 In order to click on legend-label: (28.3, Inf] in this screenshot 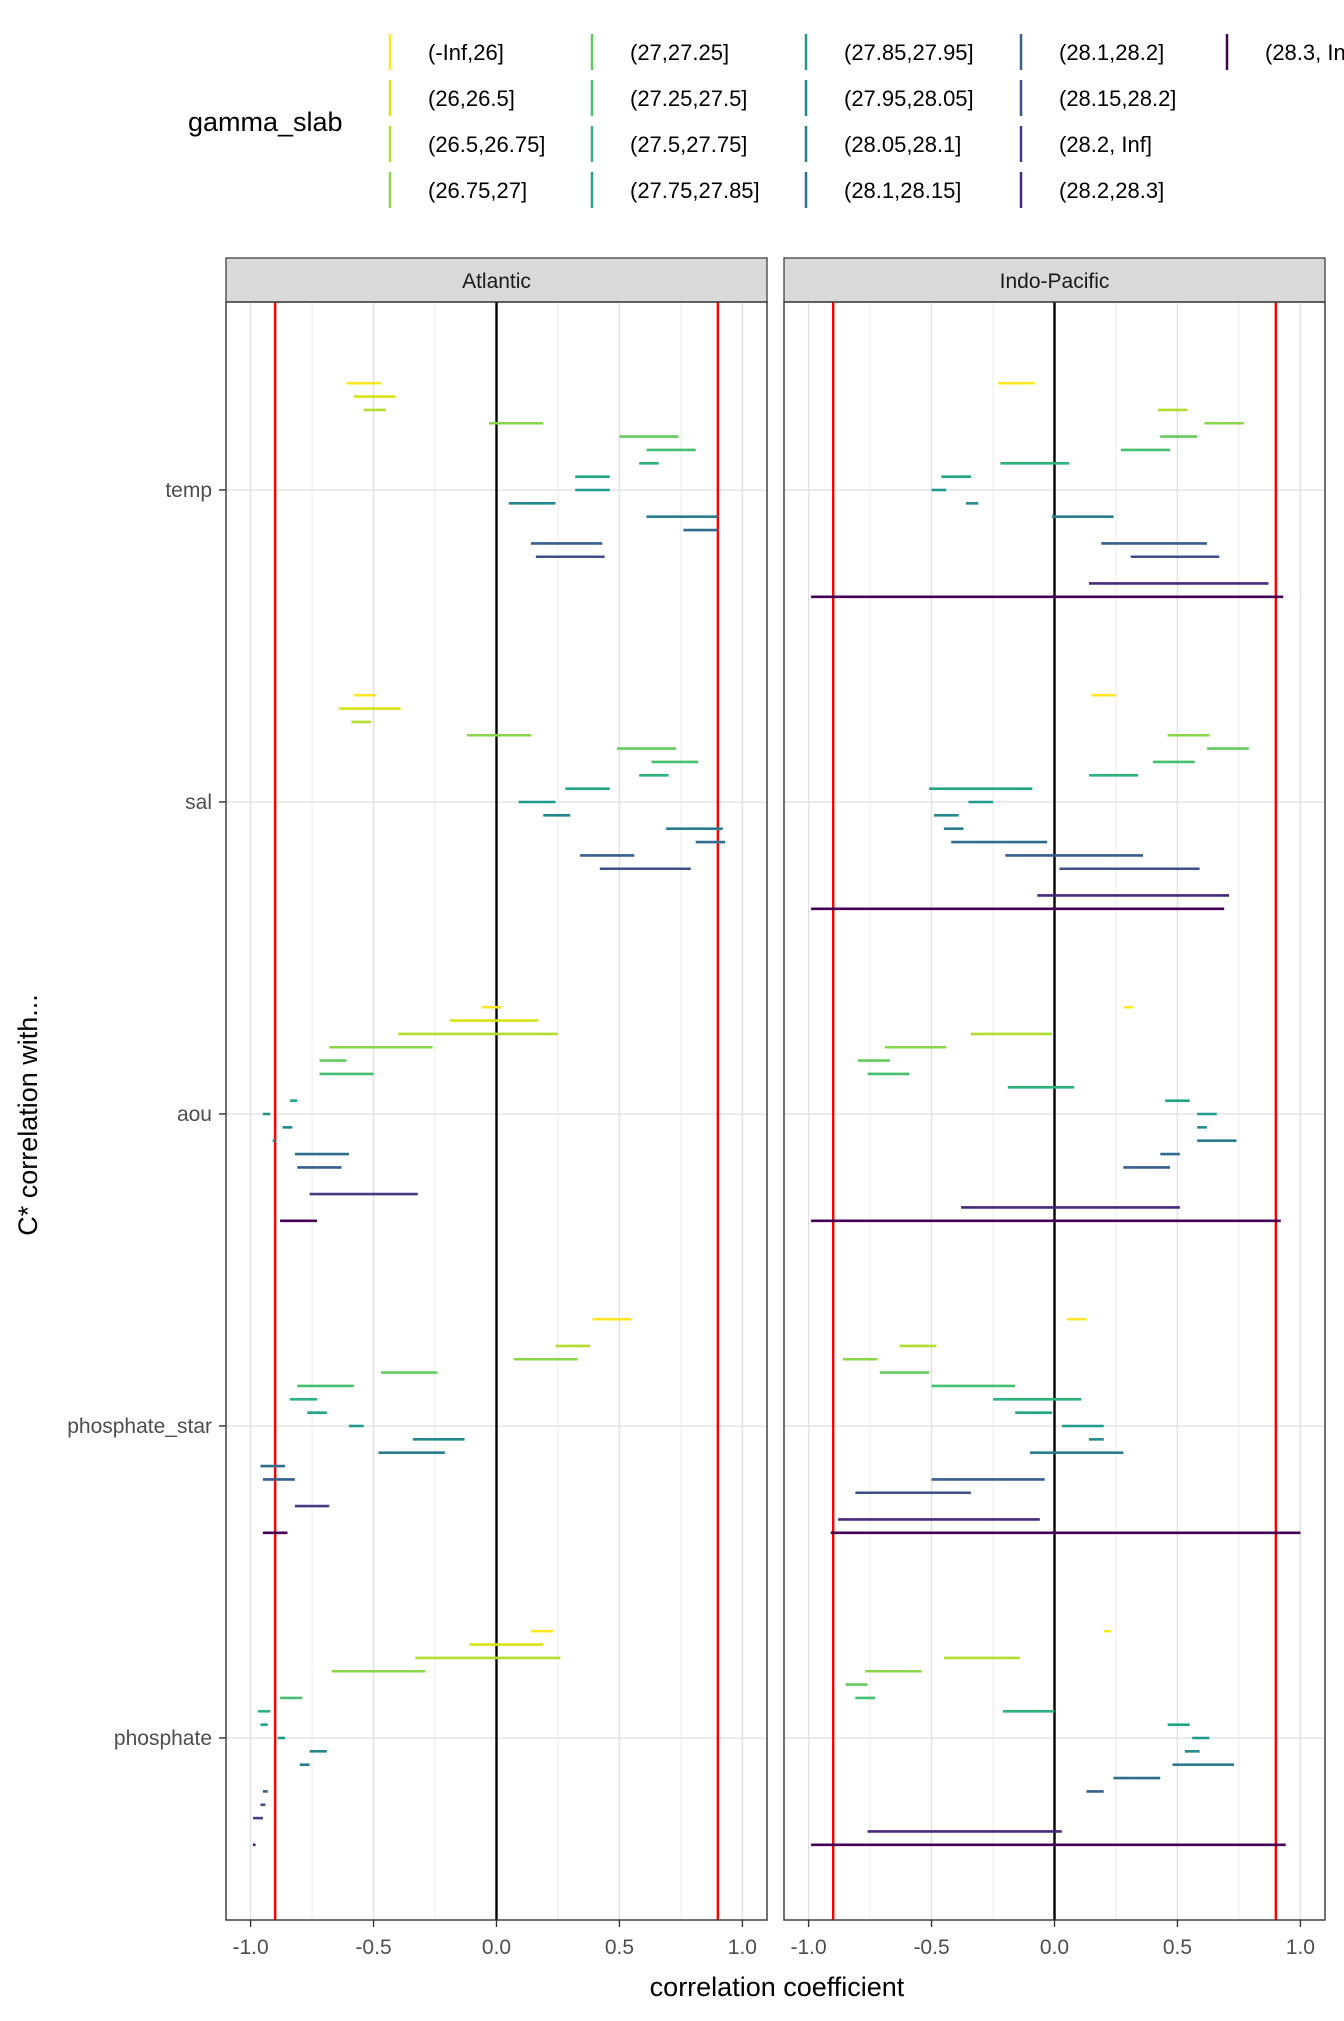, I will do `click(1304, 52)`.